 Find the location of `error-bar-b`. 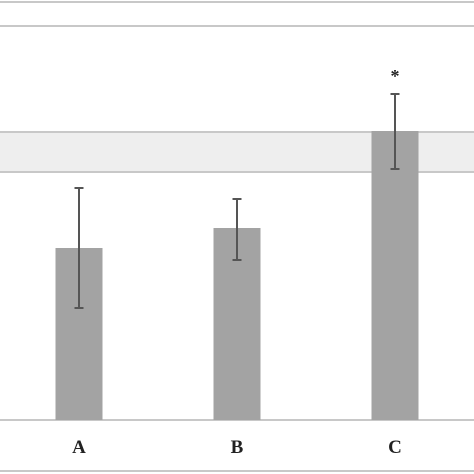

error-bar-b is located at coordinates (237, 229).